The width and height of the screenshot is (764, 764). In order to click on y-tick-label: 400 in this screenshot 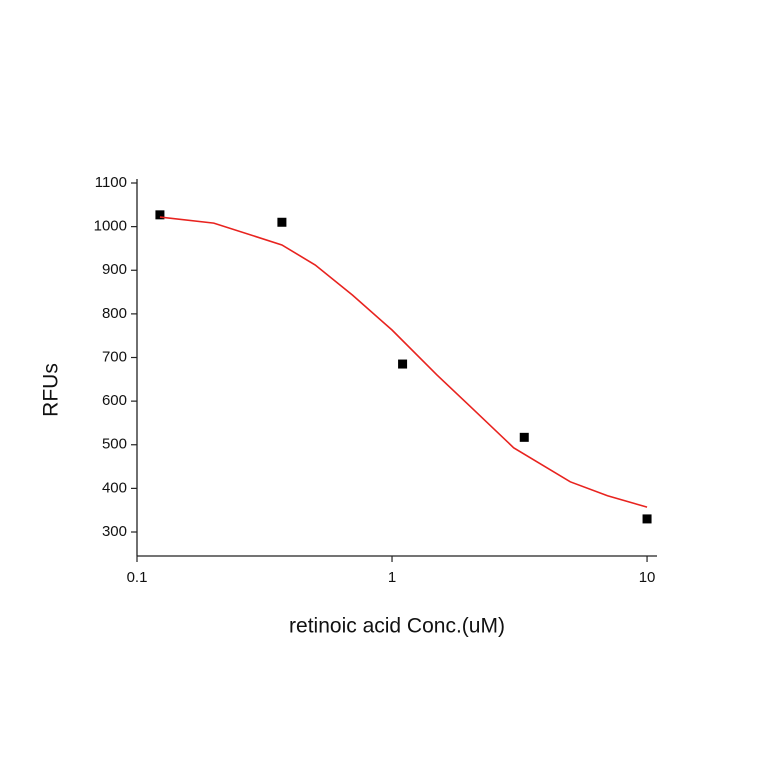, I will do `click(114, 487)`.